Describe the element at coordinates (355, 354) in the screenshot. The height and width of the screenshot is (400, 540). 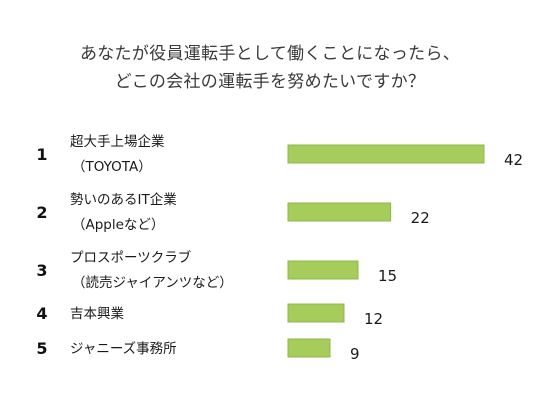
I see `value-label-5: 9` at that location.